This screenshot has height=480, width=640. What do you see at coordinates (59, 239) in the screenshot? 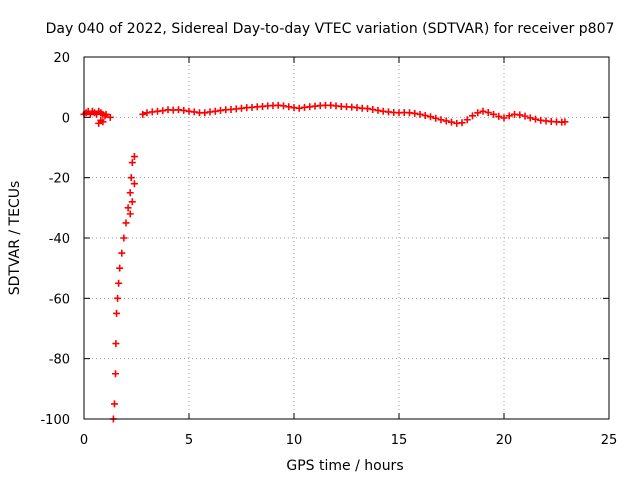
I see `y-tick-label: -40` at bounding box center [59, 239].